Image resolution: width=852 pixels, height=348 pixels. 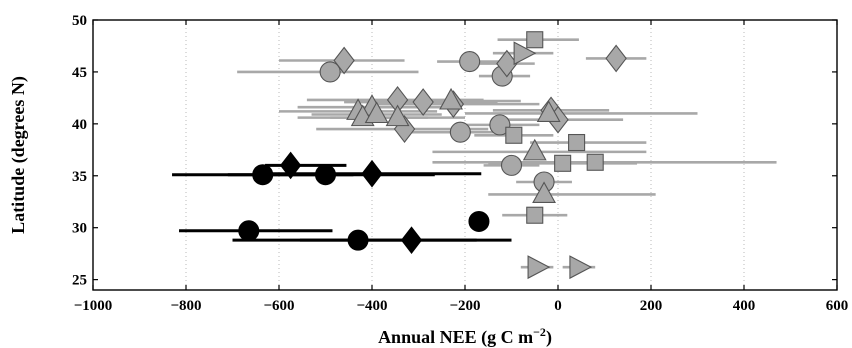 What do you see at coordinates (18, 155) in the screenshot?
I see `y-axis-title: Latitude (degrees N)` at bounding box center [18, 155].